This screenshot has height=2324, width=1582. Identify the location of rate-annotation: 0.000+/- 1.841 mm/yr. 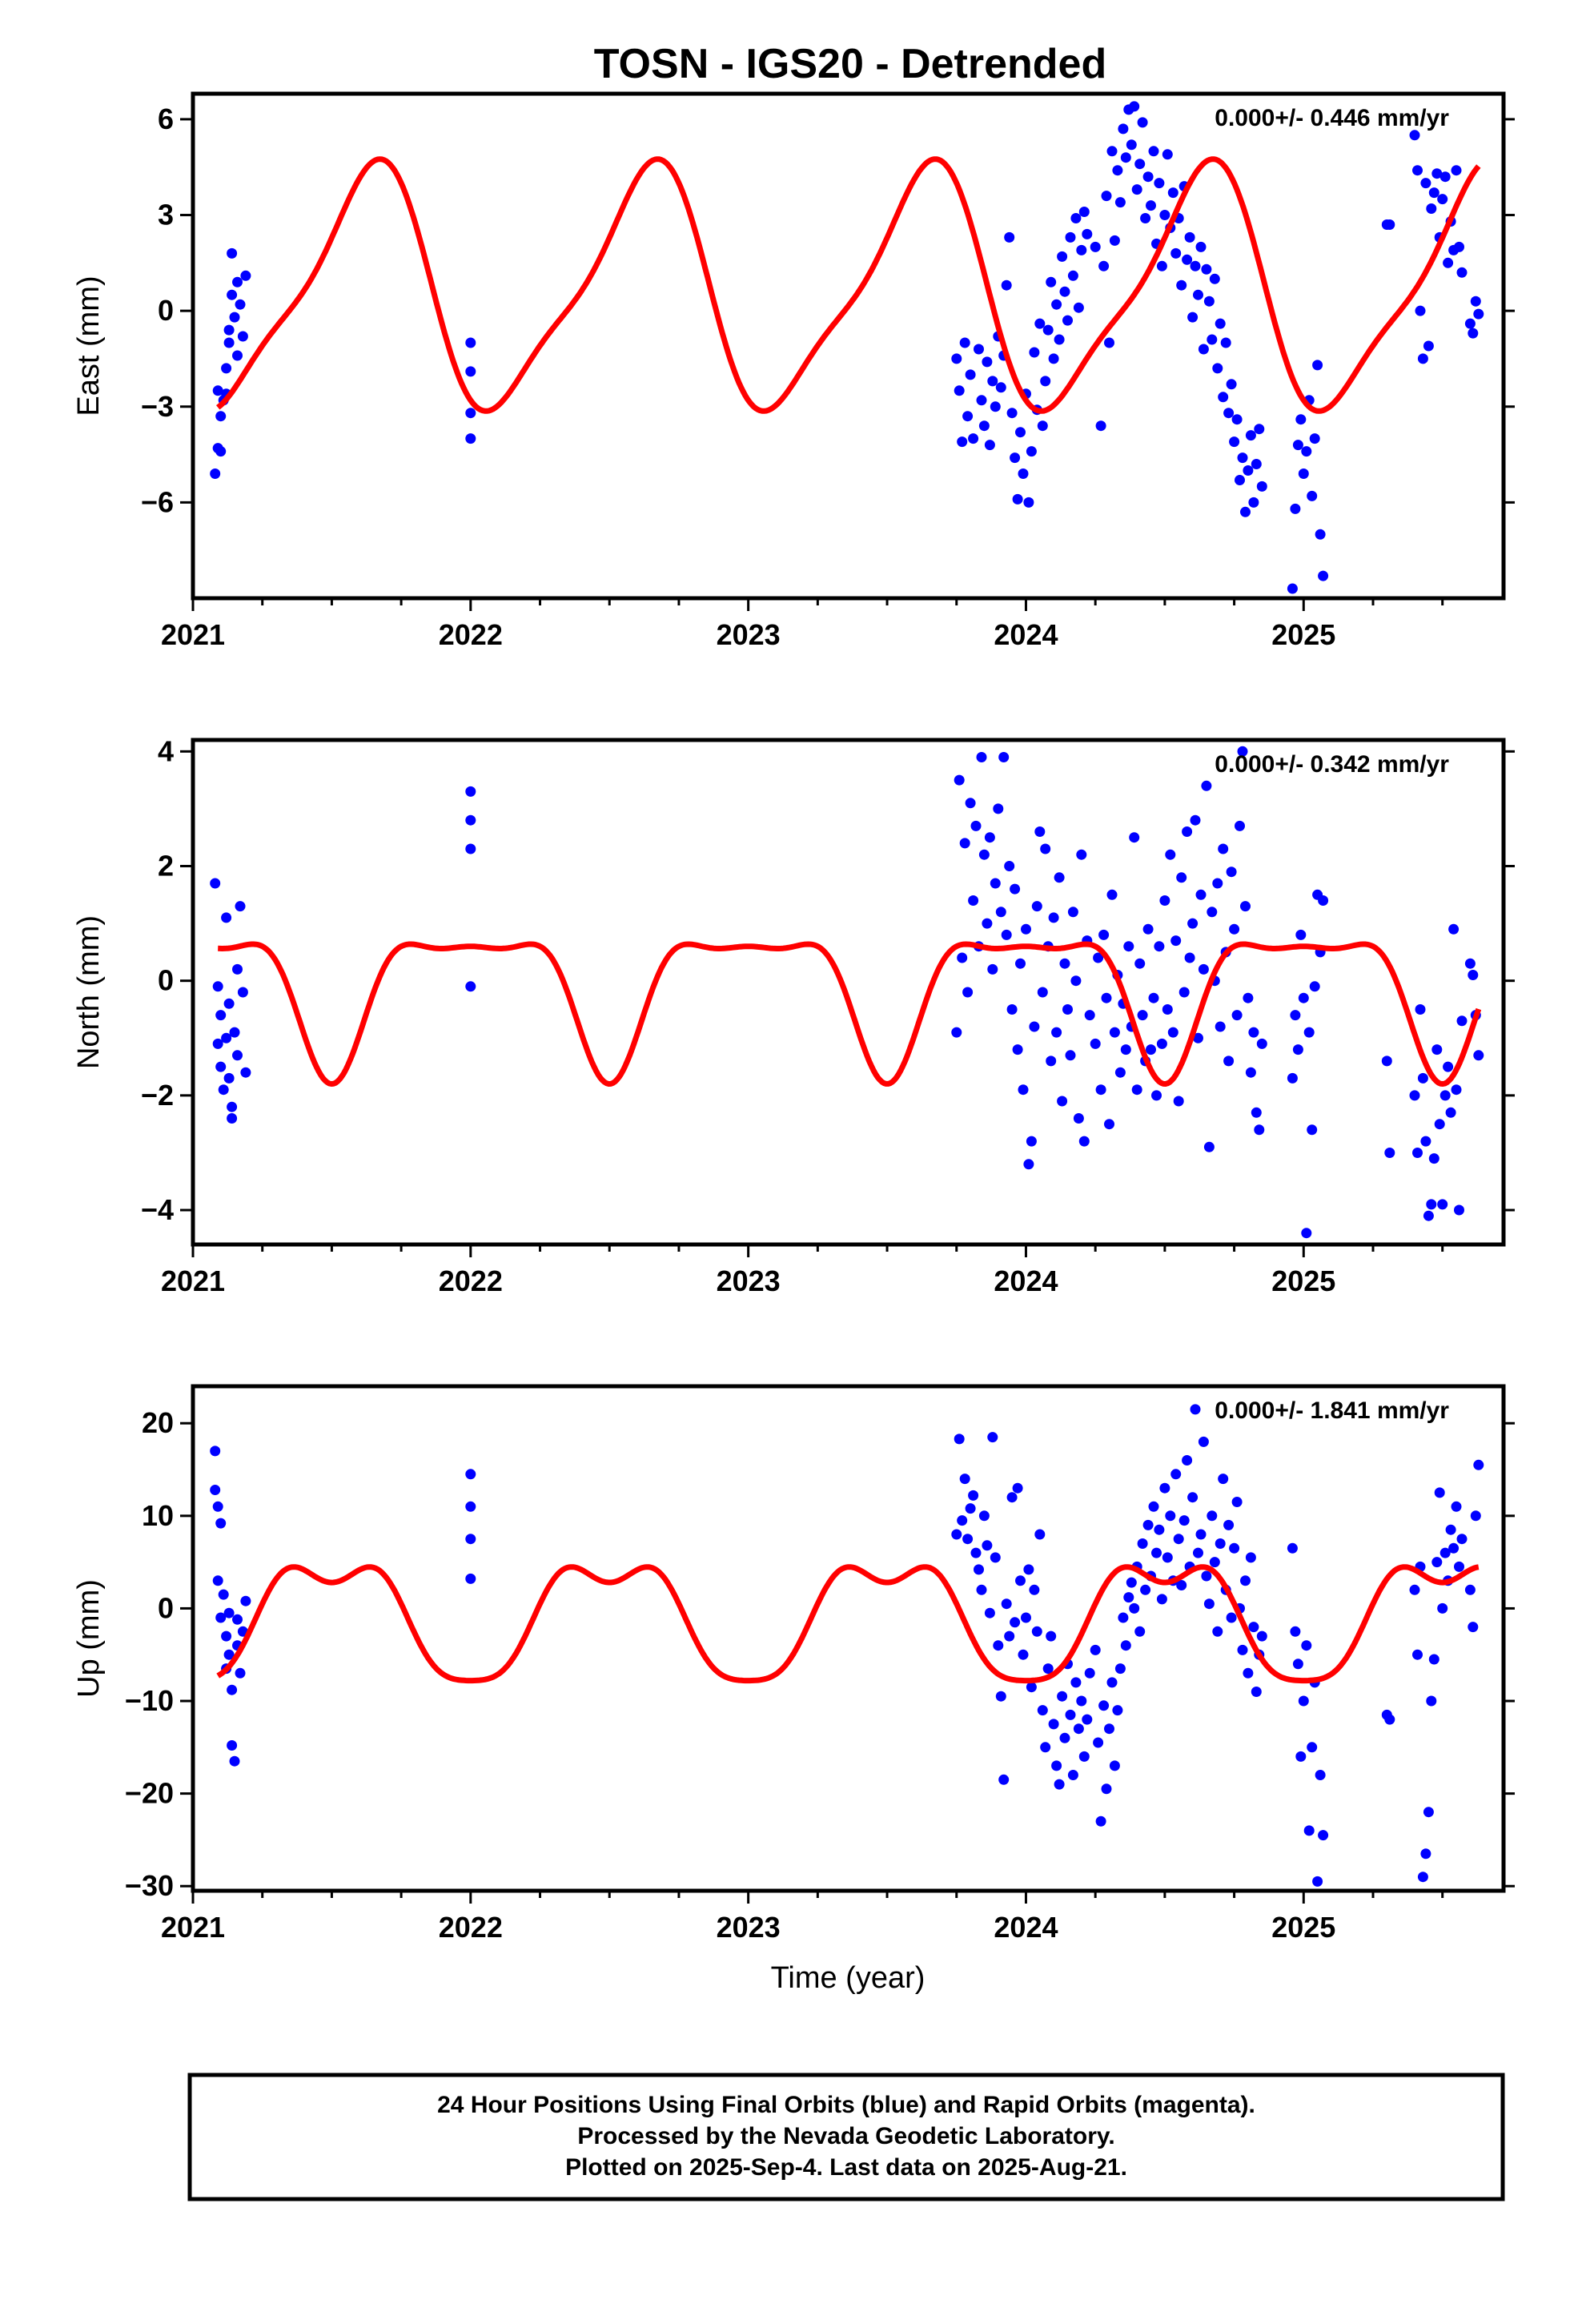
(1332, 1410).